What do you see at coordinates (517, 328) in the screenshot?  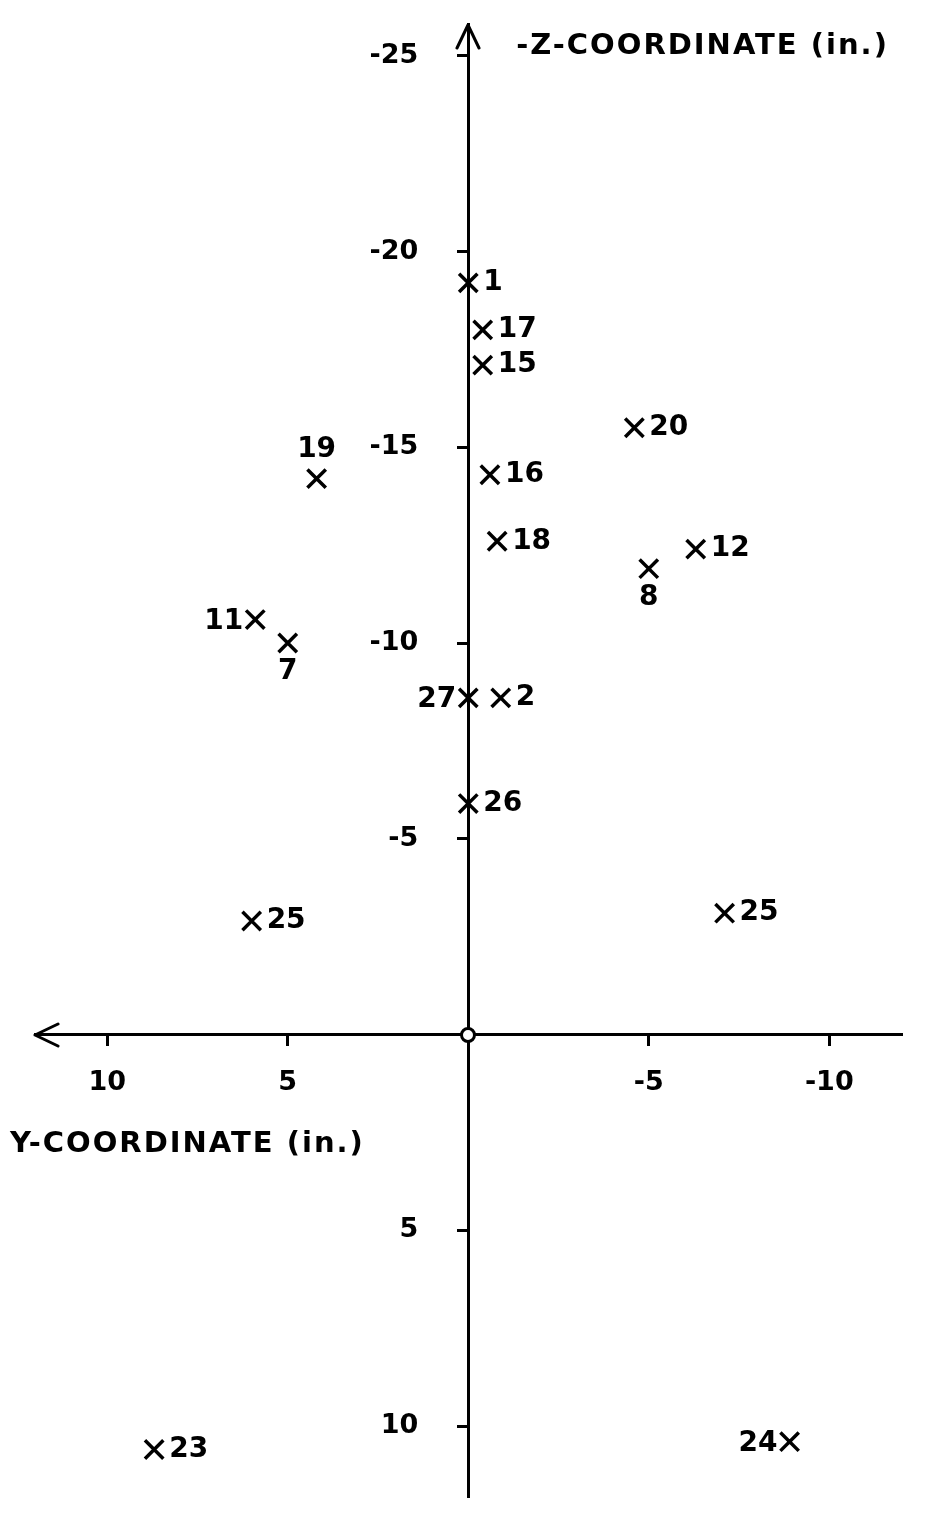 I see `annotation: 17` at bounding box center [517, 328].